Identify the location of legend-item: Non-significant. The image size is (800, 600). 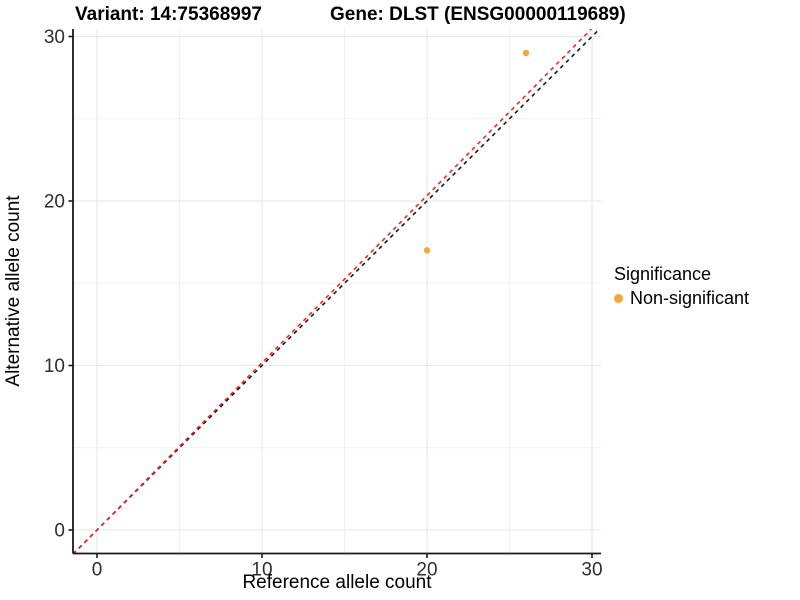
(681, 298).